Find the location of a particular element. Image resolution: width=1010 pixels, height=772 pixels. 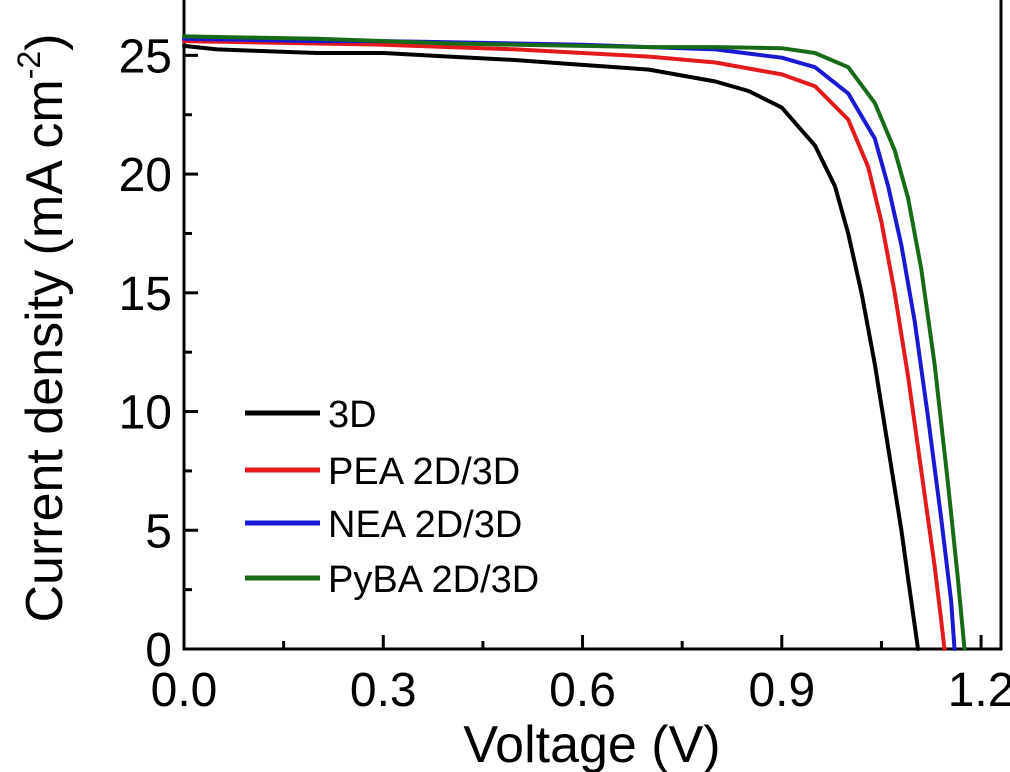

x-axis-ticks: 0.0 0.3 0.6 0.9 1.2 is located at coordinates (580, 676).